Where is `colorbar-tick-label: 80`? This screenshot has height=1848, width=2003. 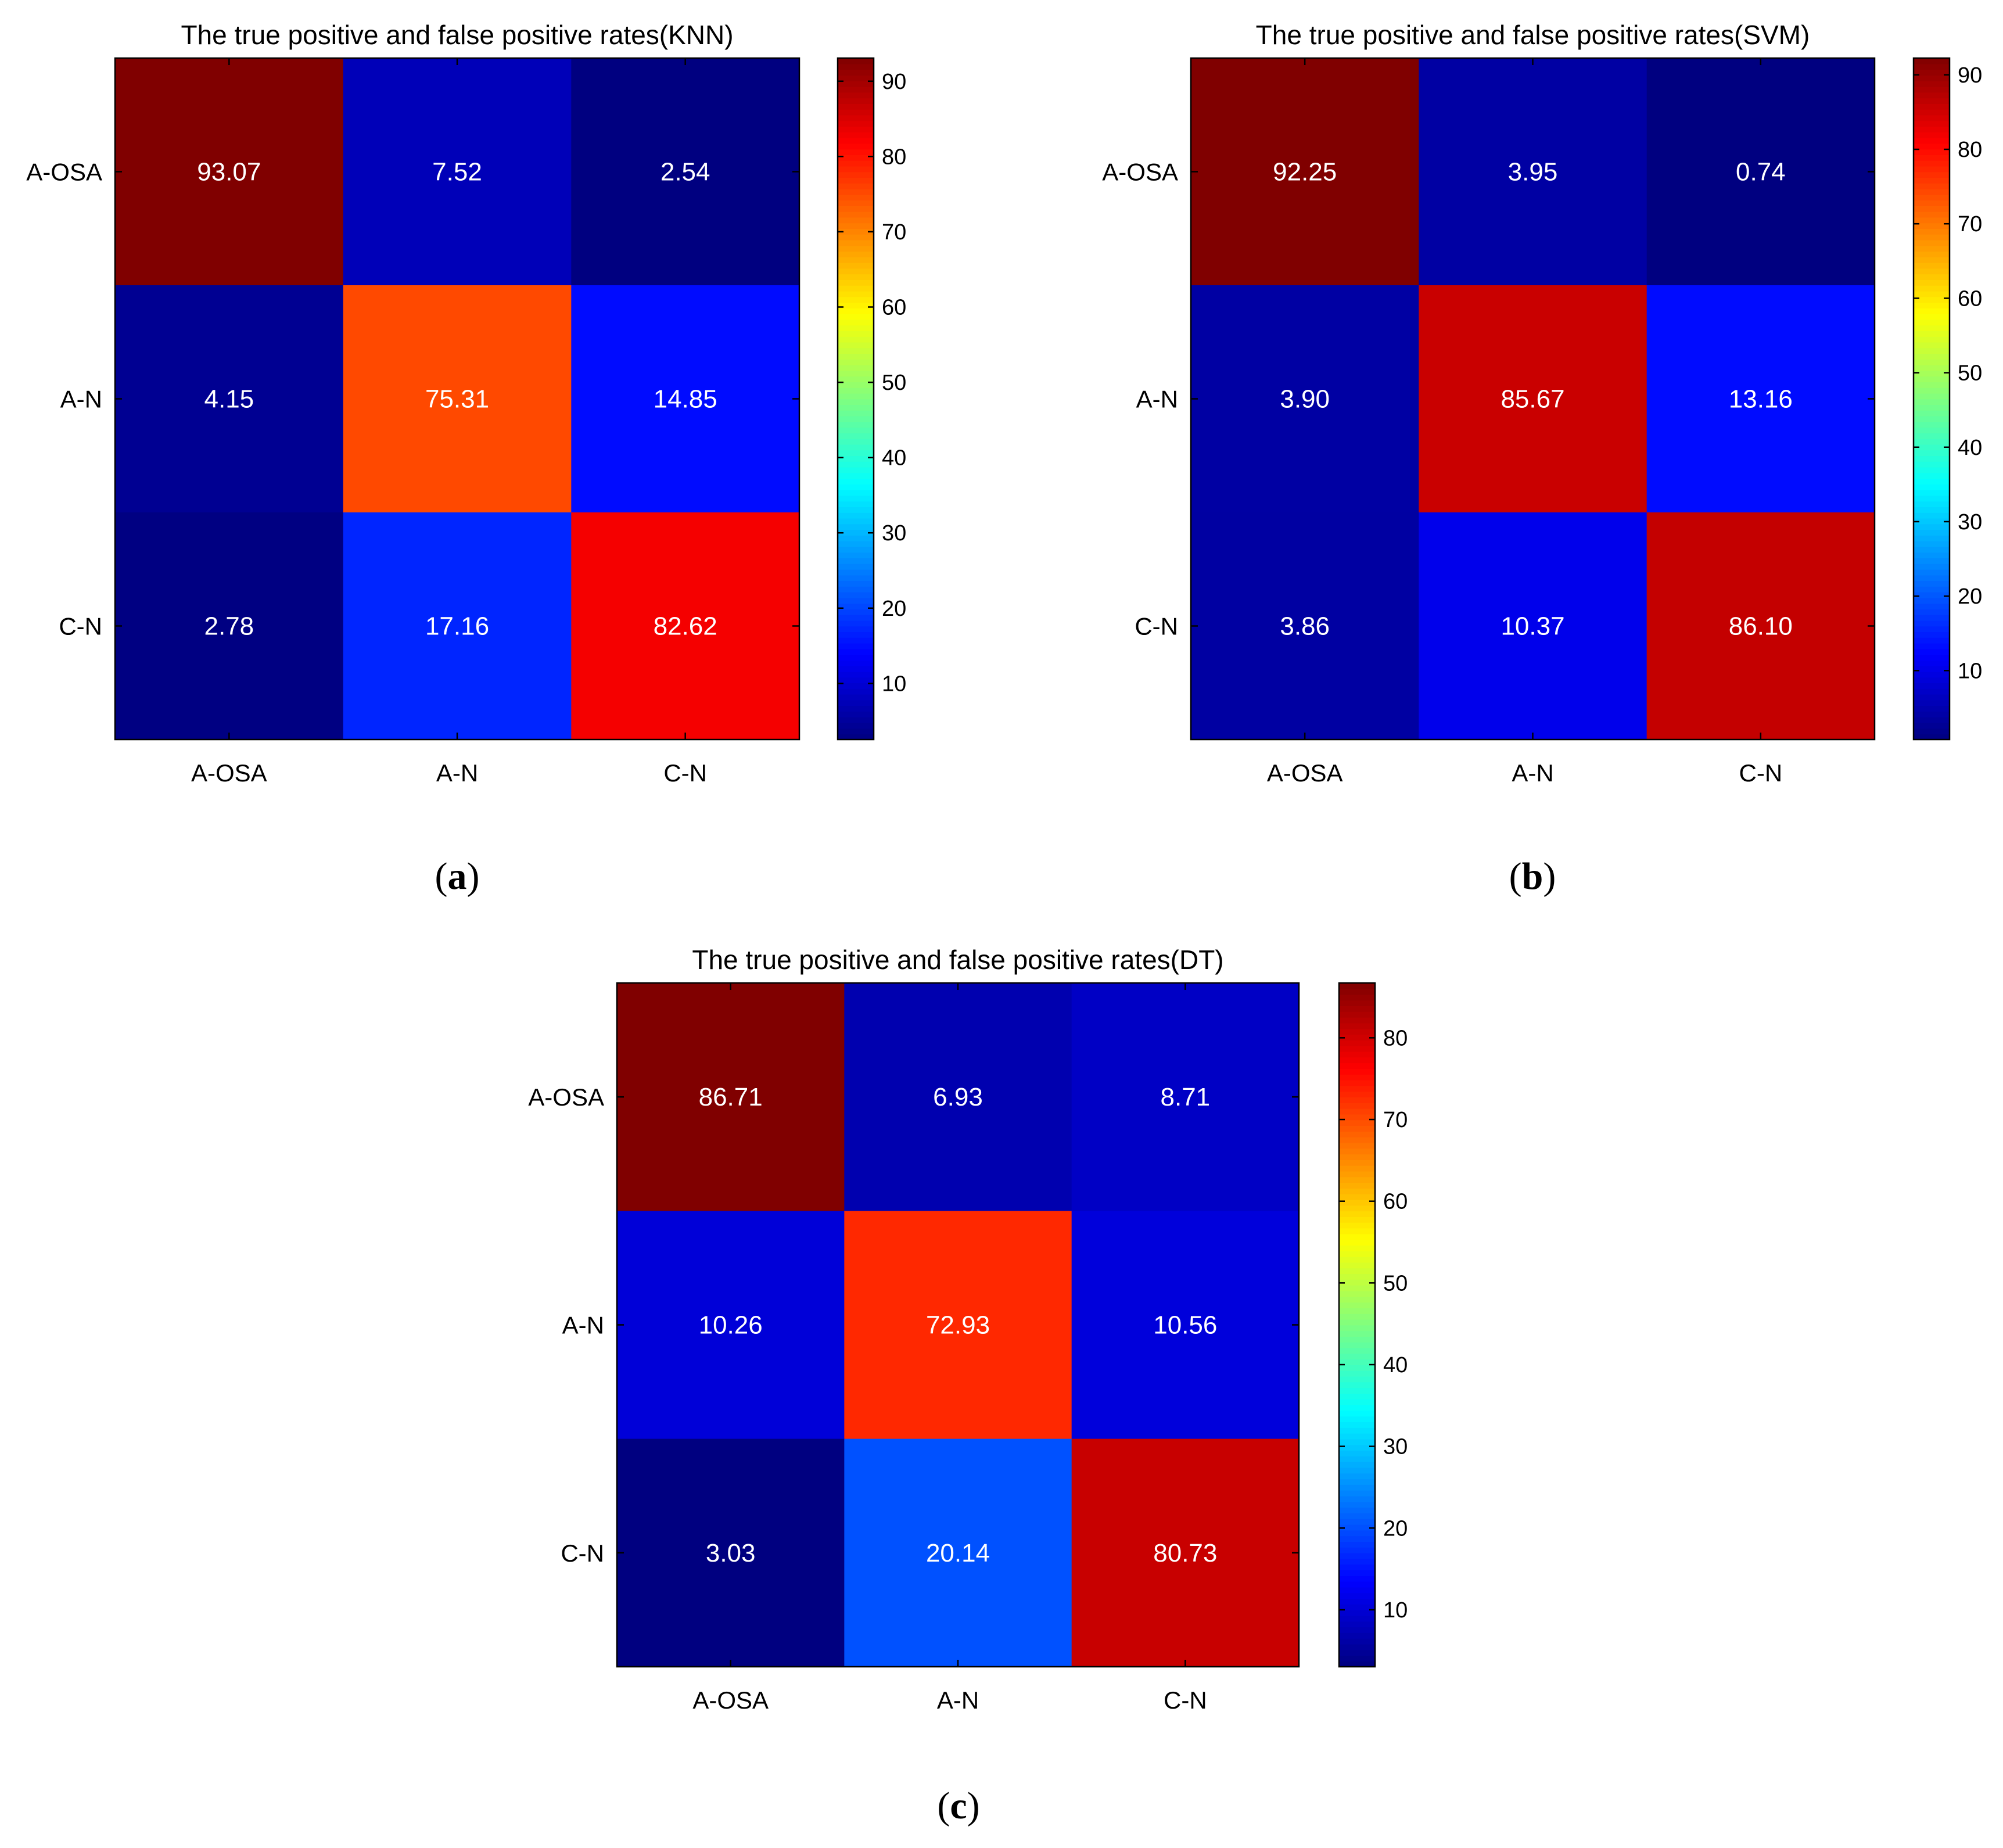
colorbar-tick-label: 80 is located at coordinates (1970, 150).